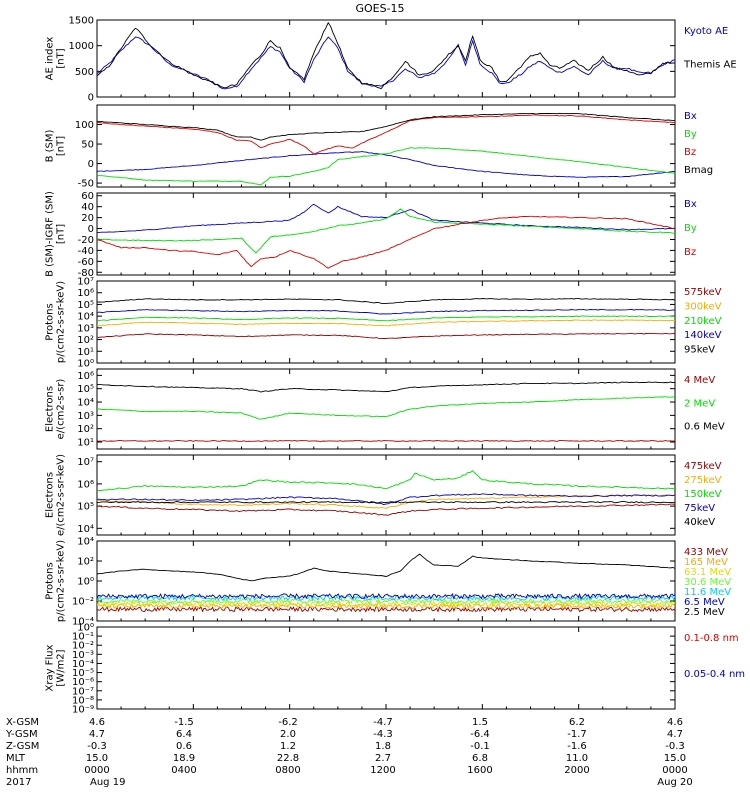  I want to click on series-line-75kev, so click(386, 499).